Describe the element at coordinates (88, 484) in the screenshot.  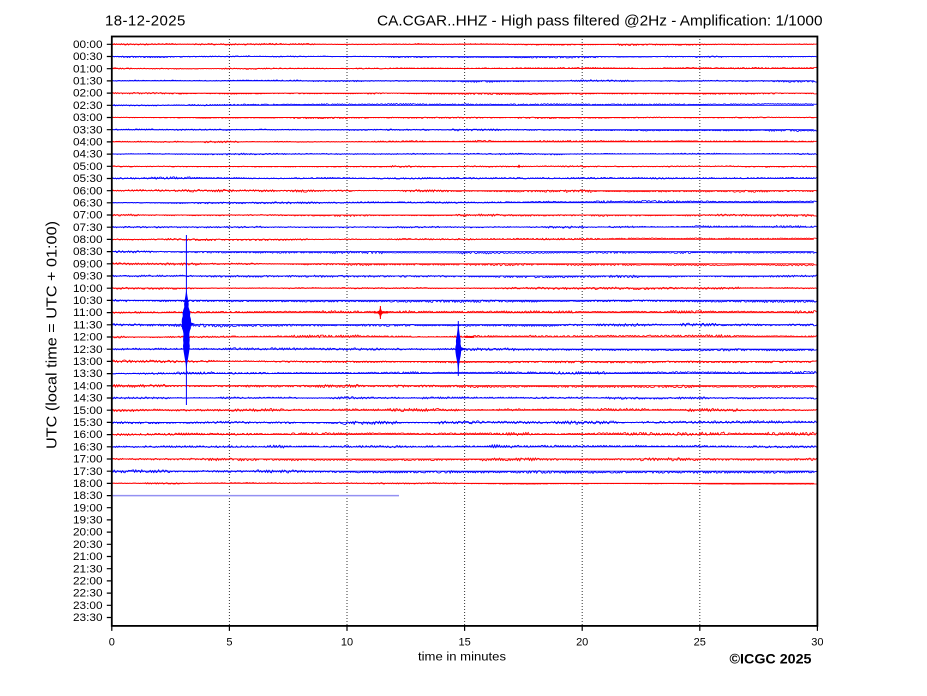
I see `svg-text: 18:00` at that location.